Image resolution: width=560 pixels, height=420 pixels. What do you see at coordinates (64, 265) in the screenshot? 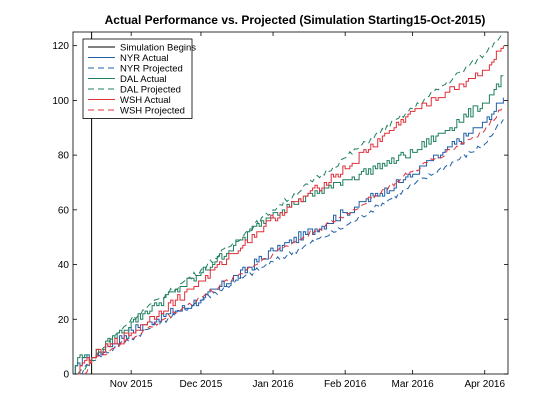
I see `y-tick-label: 40` at bounding box center [64, 265].